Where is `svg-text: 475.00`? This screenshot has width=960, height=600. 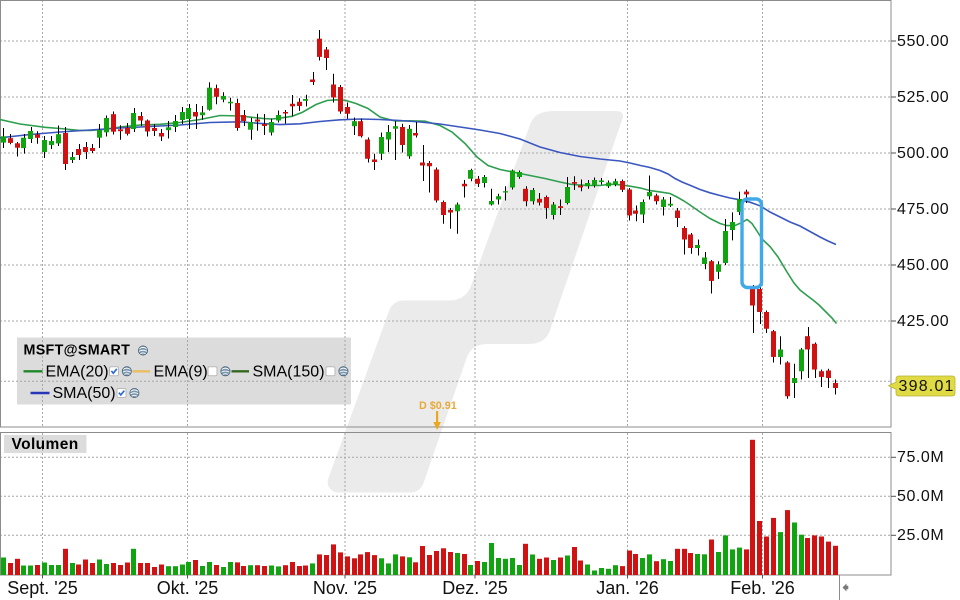
svg-text: 475.00 is located at coordinates (923, 209).